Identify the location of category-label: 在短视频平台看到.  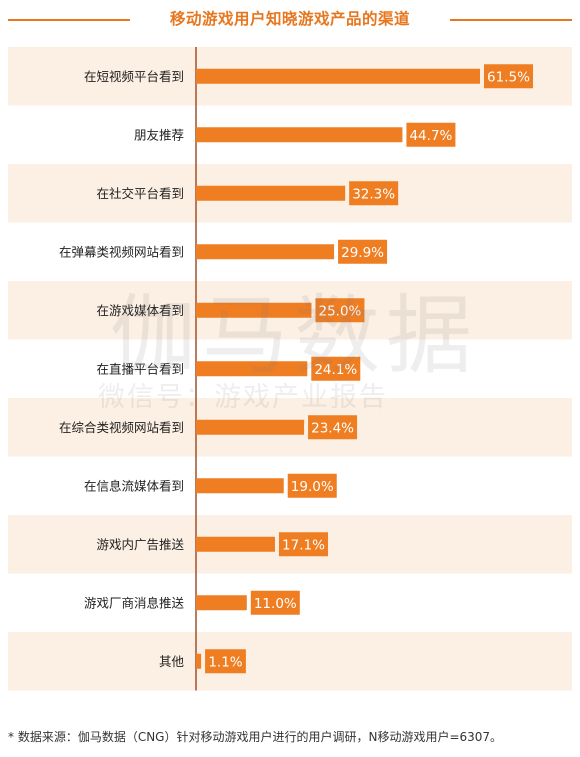
(134, 76).